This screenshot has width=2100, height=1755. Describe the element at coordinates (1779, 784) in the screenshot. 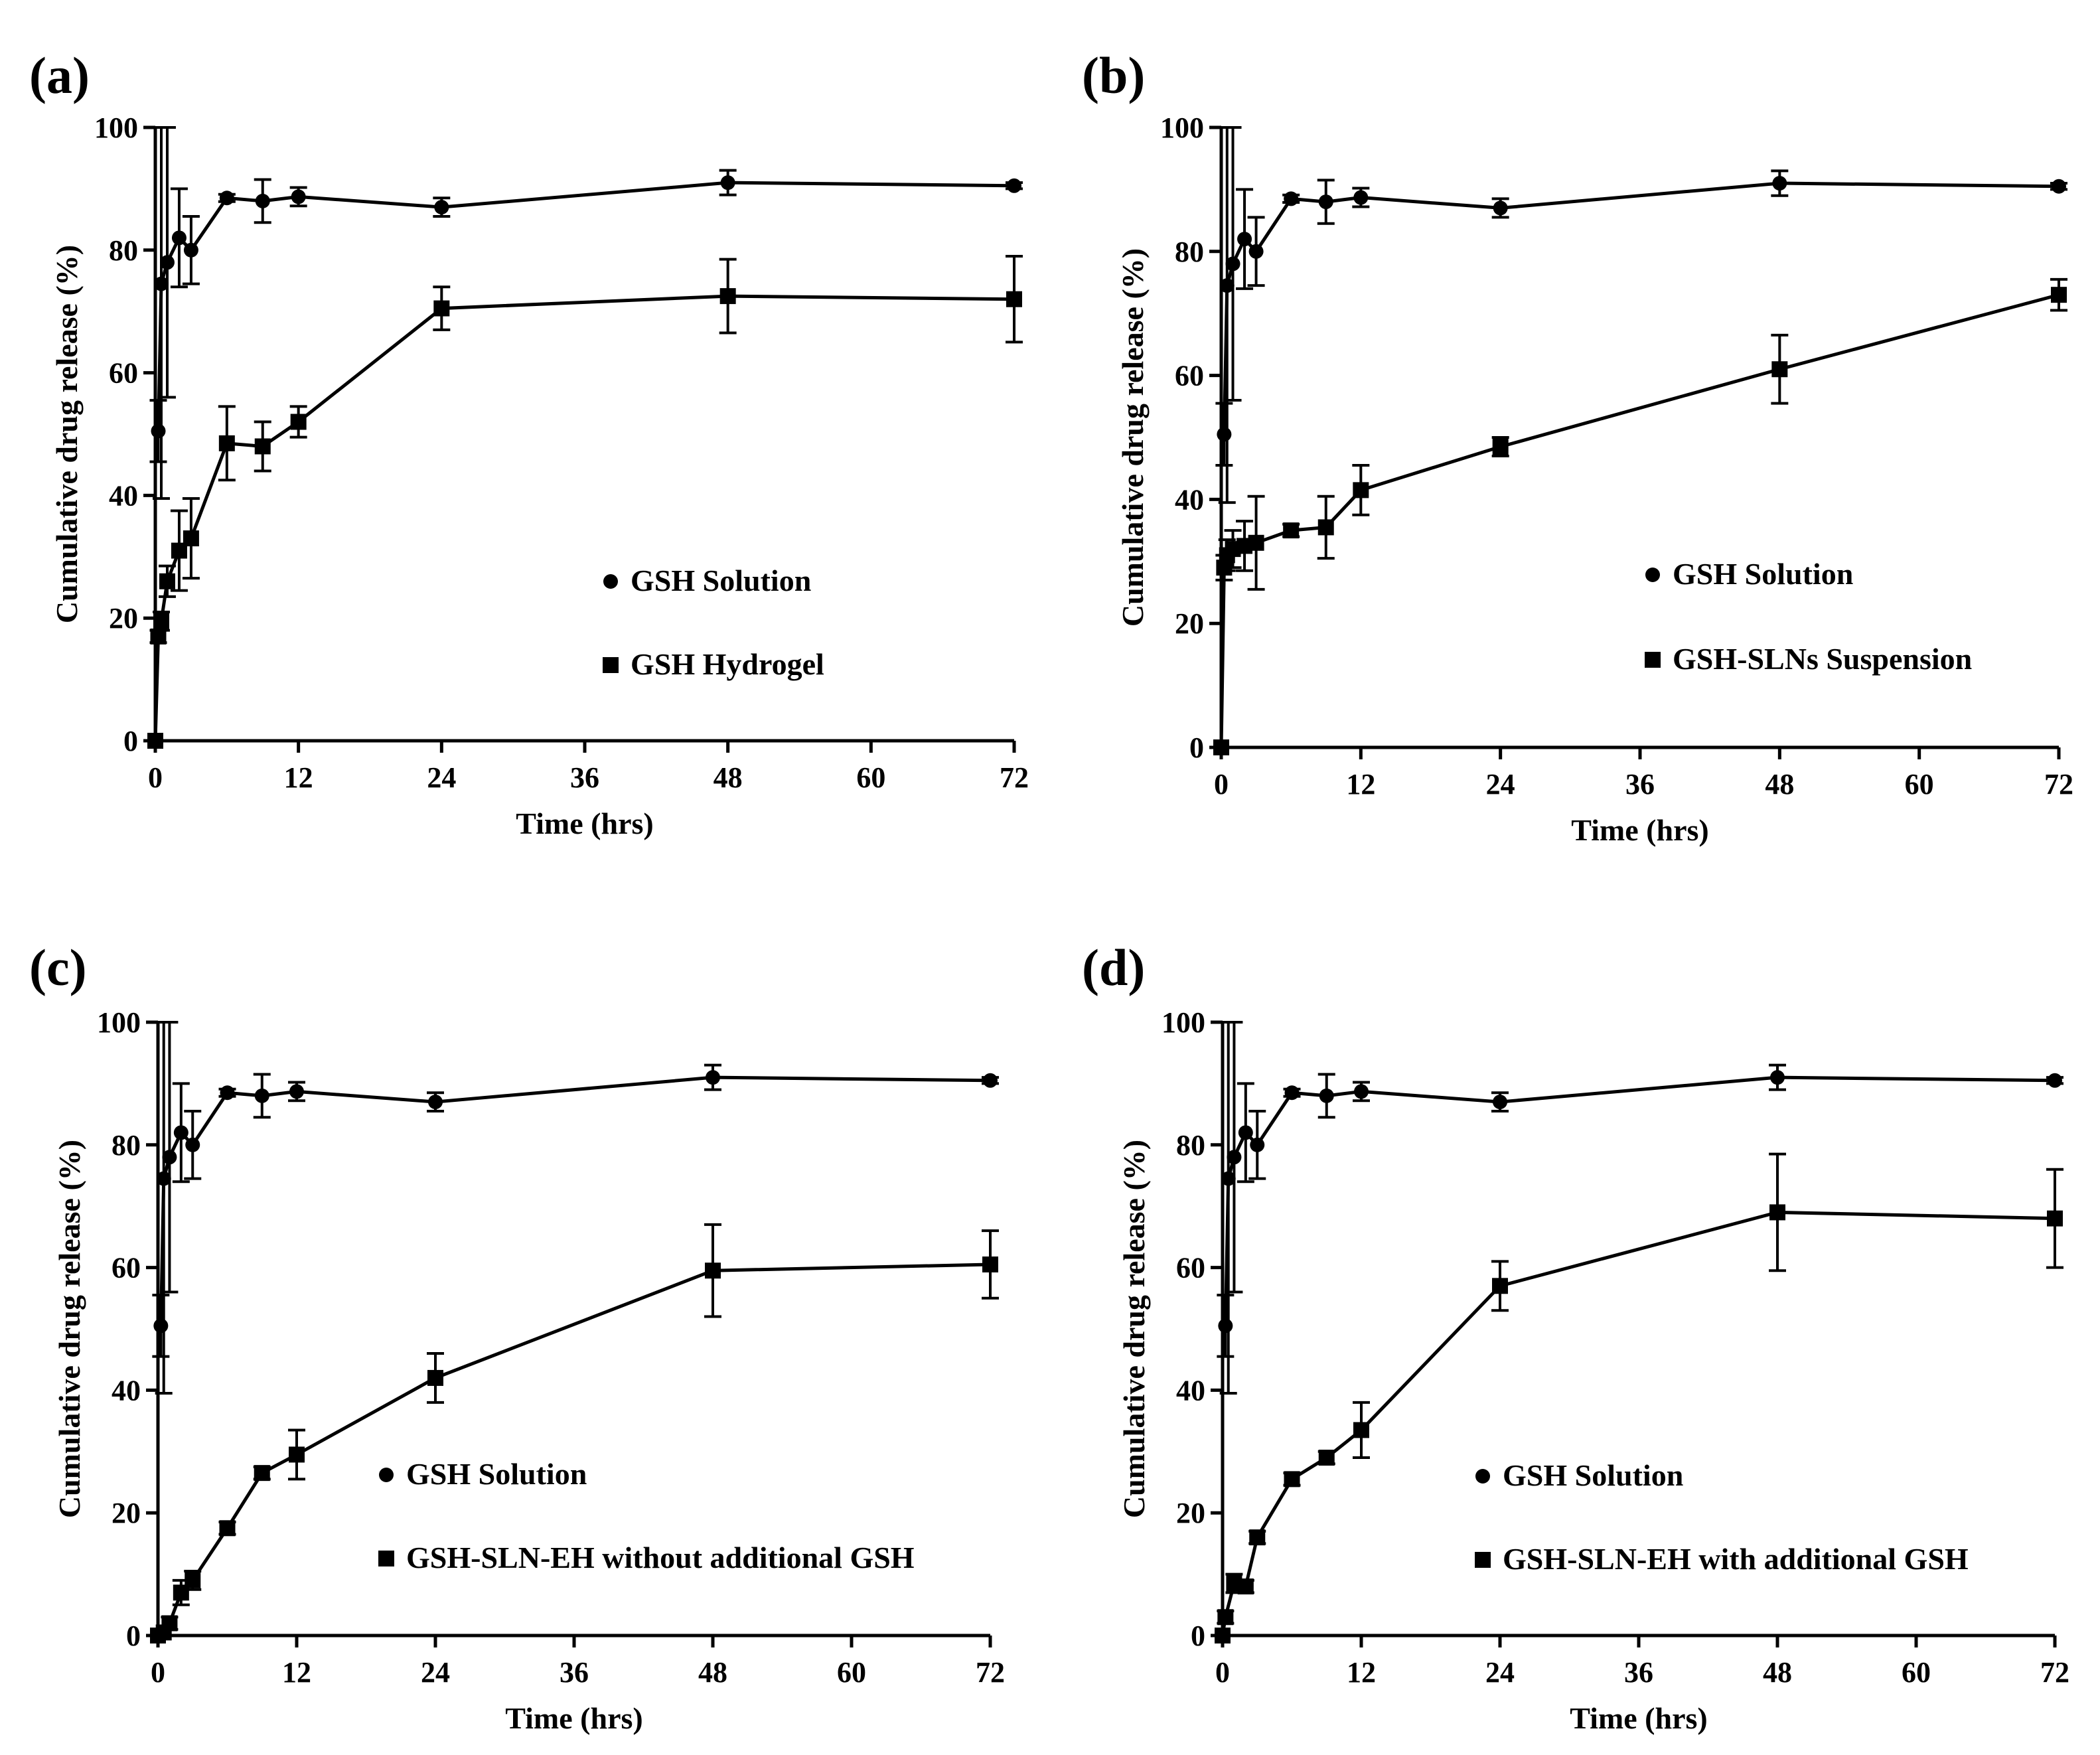

I see `x-tick-label: 48` at that location.